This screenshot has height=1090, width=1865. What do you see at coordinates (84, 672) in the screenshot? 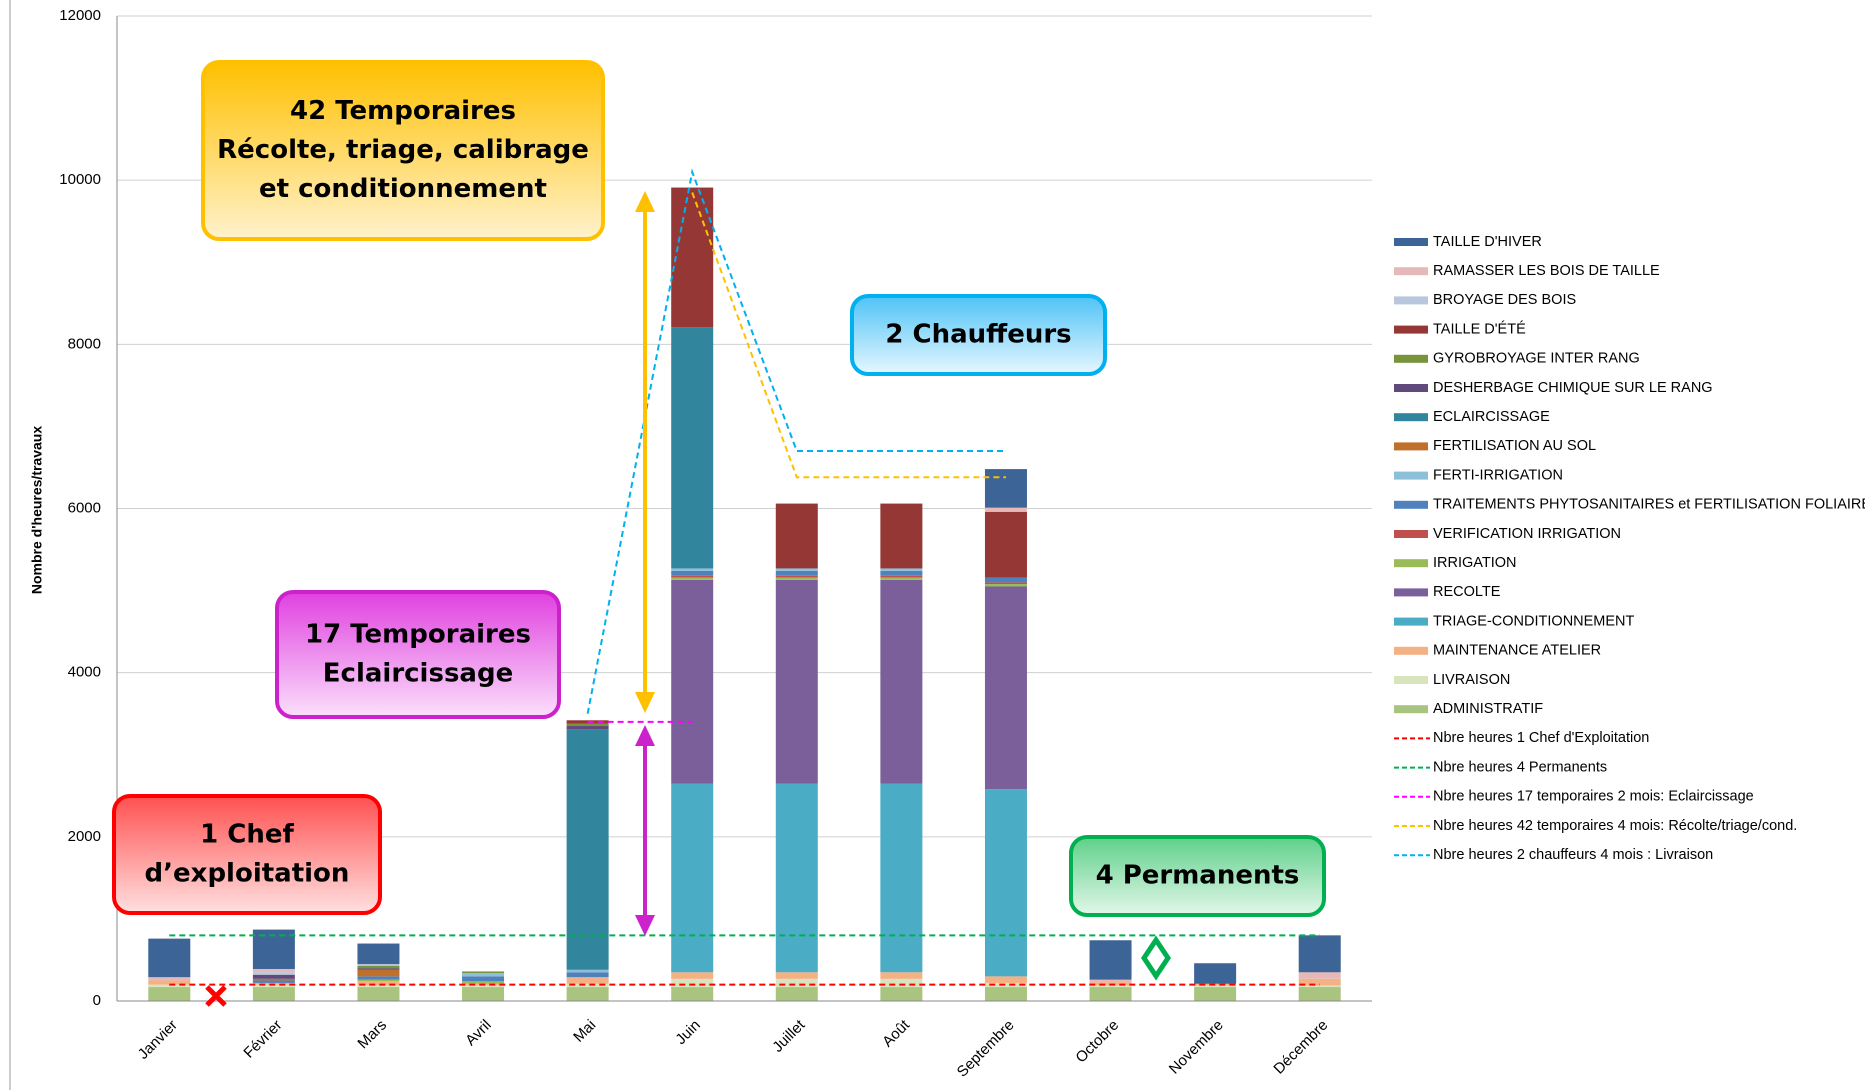
I see `y-tick-label: 4000` at bounding box center [84, 672].